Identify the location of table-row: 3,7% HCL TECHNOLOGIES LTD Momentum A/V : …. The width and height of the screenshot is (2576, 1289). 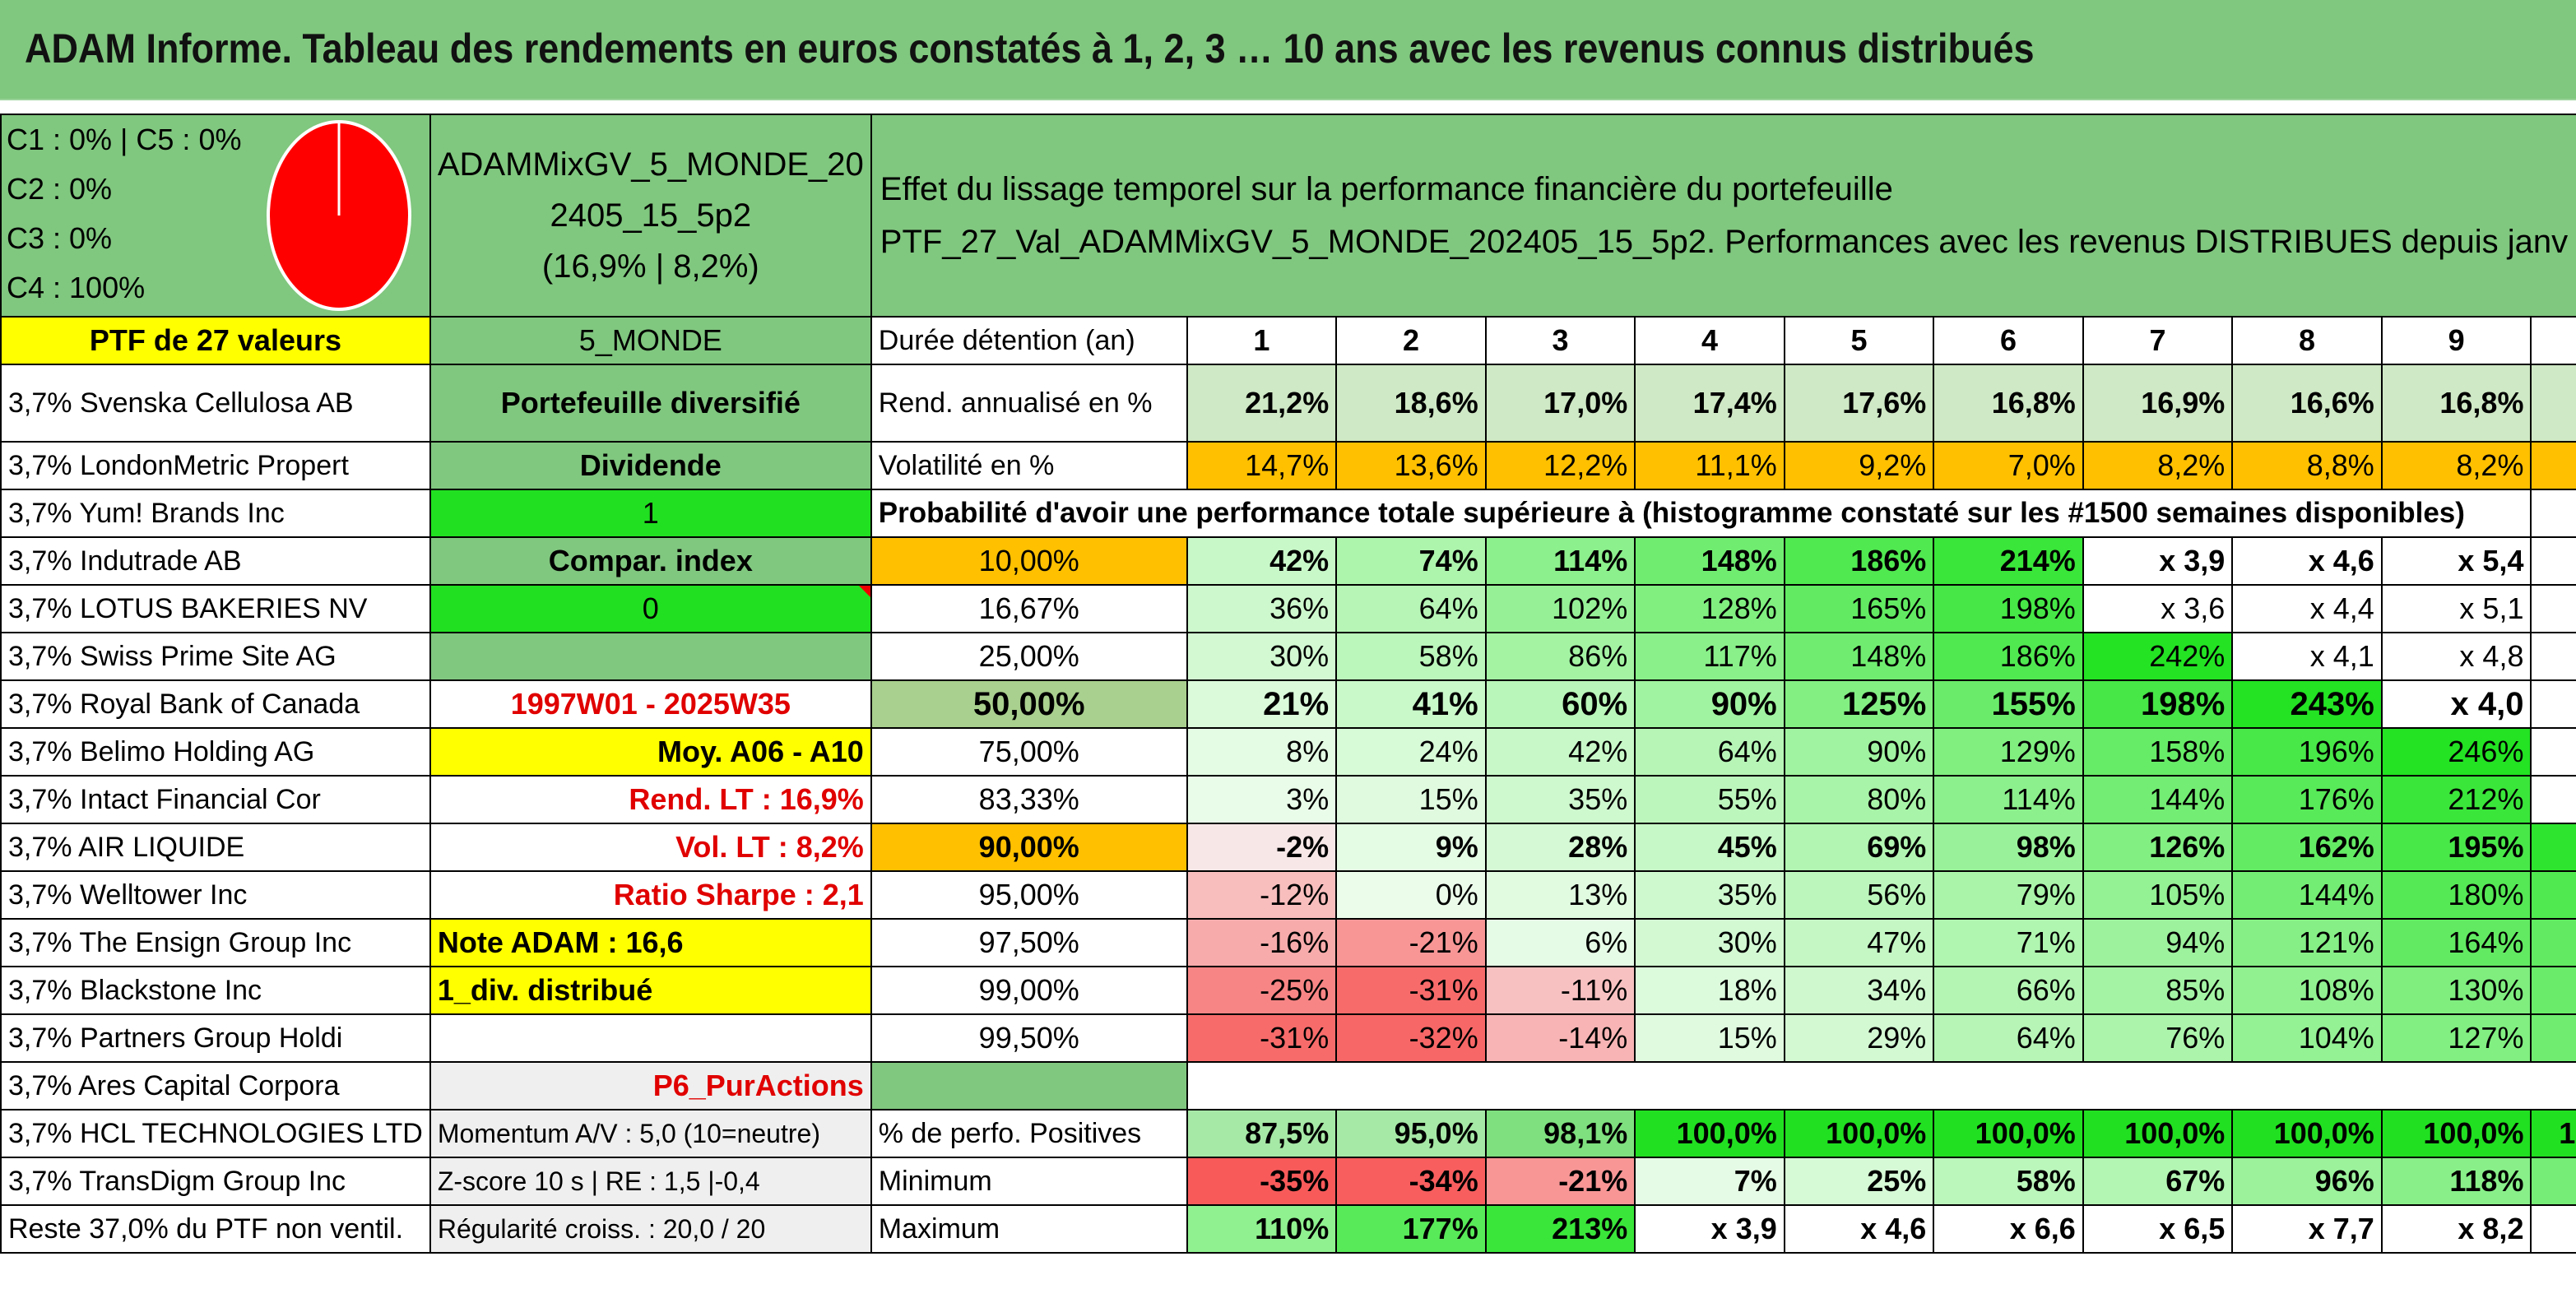
(1288, 1133).